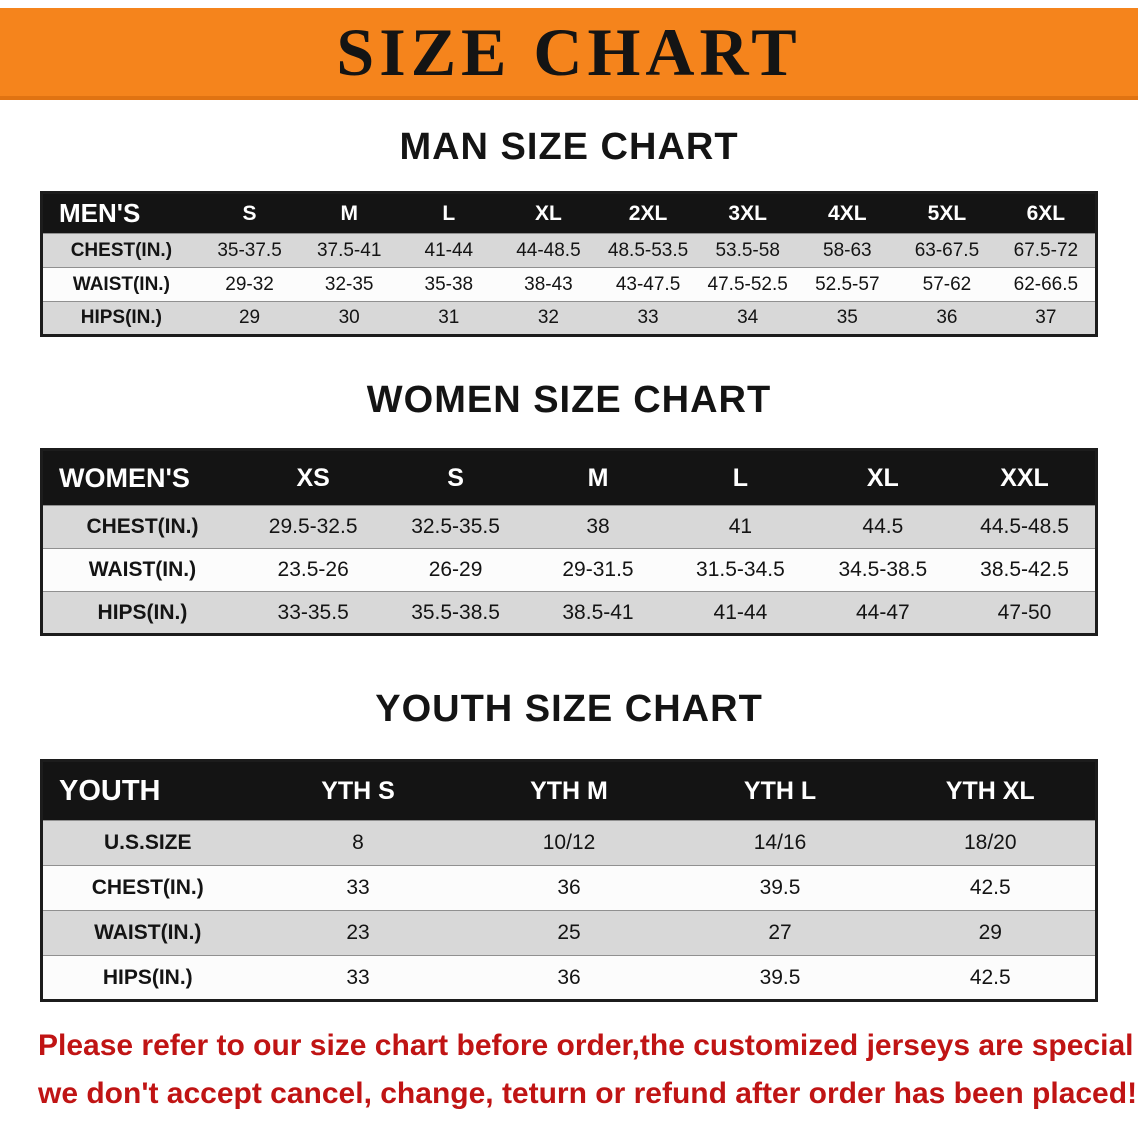  I want to click on size-value: 38-43, so click(548, 284).